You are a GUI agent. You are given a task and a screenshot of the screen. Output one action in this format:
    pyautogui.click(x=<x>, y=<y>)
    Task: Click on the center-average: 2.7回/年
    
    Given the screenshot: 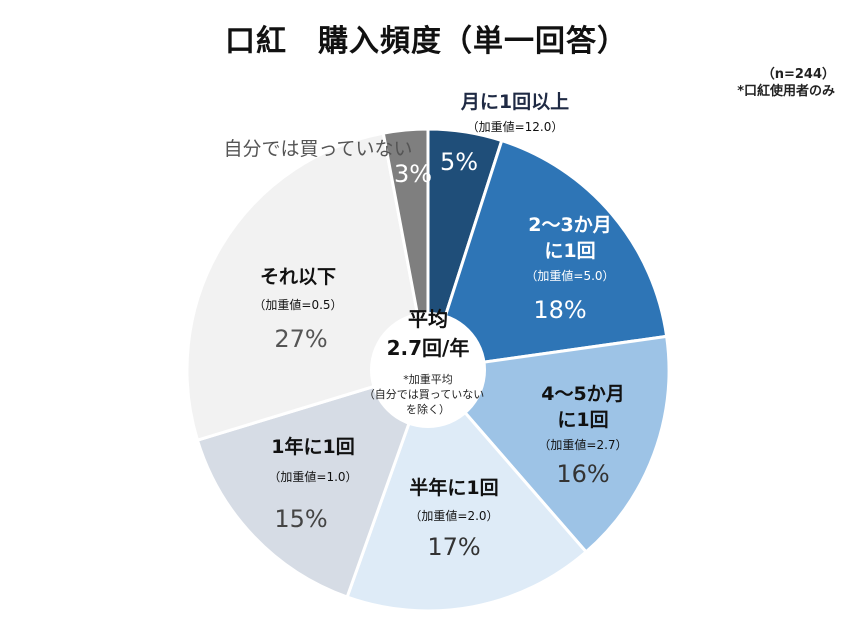 What is the action you would take?
    pyautogui.click(x=428, y=348)
    